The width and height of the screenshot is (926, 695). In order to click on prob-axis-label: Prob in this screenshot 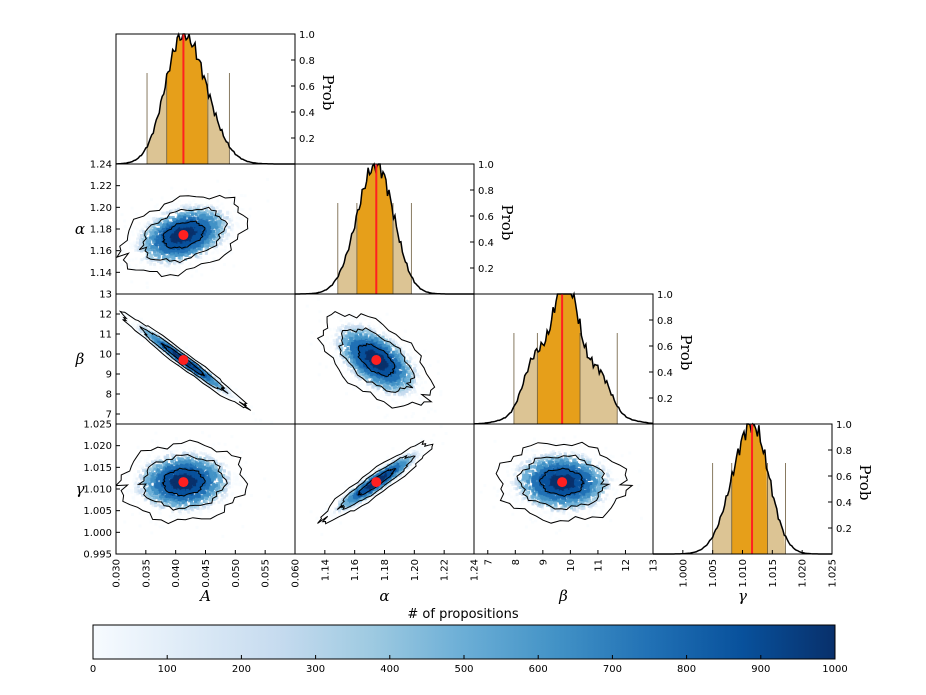, I will do `click(328, 93)`.